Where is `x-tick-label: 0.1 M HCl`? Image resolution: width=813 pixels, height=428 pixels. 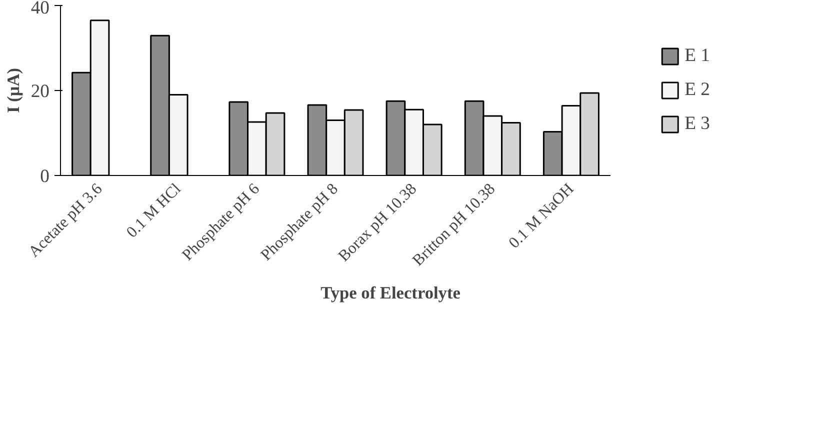 x-tick-label: 0.1 M HCl is located at coordinates (154, 211).